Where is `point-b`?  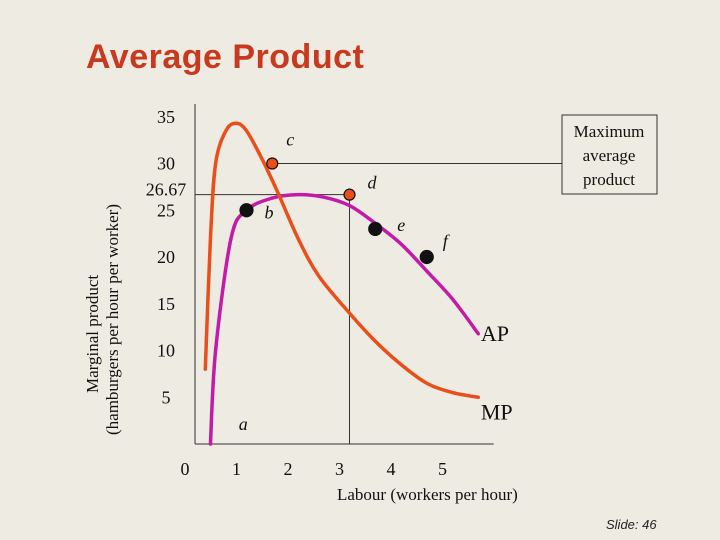 point-b is located at coordinates (246, 210).